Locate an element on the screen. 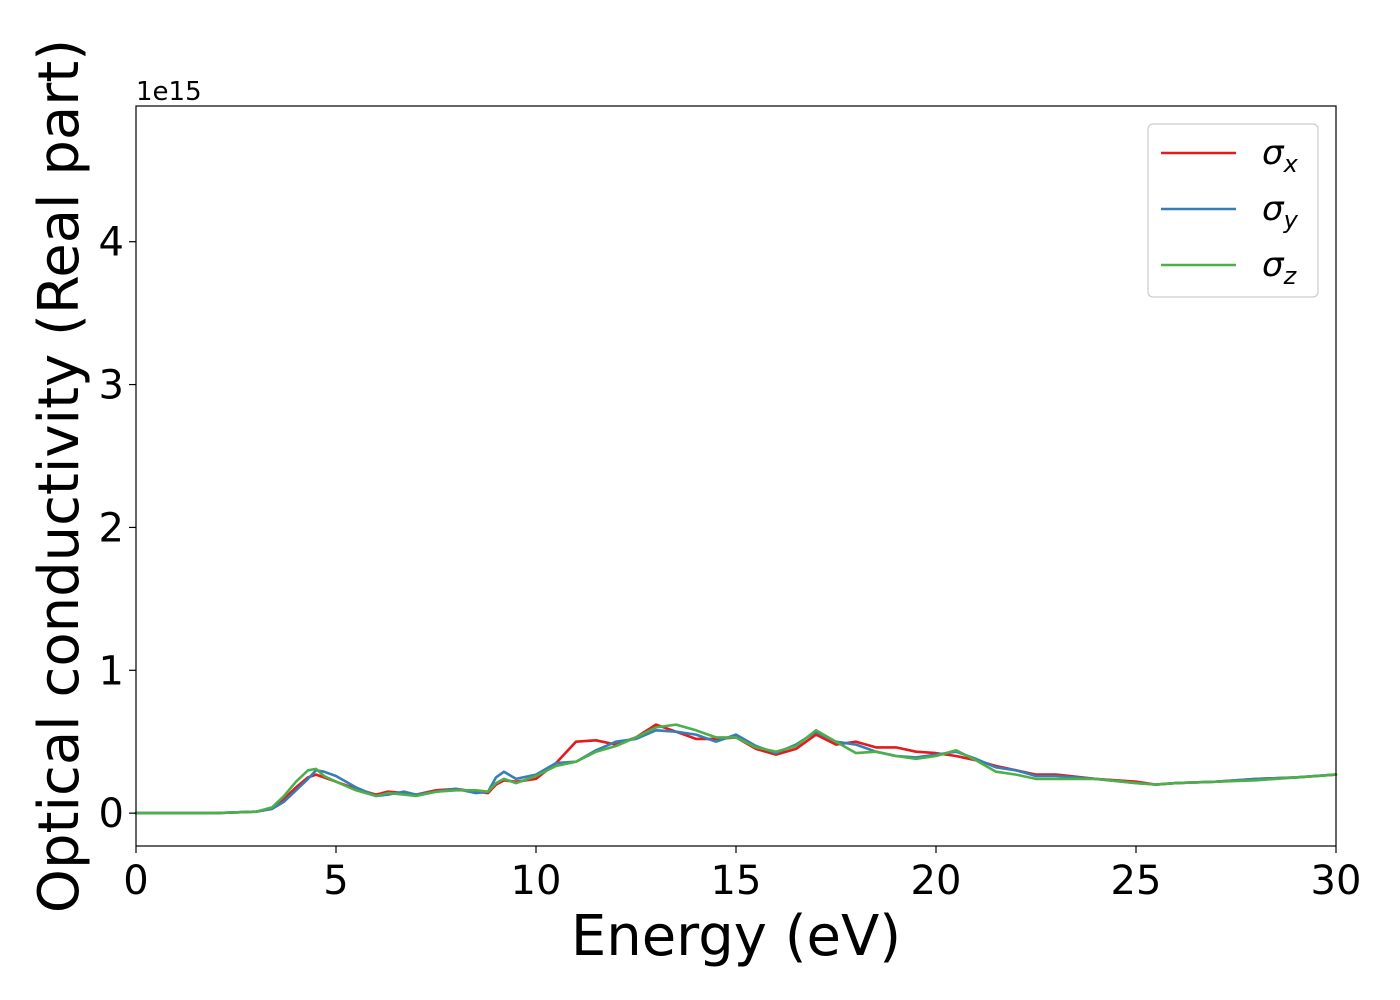 This screenshot has width=1400, height=1000. y-tick-label: 1 is located at coordinates (111, 671).